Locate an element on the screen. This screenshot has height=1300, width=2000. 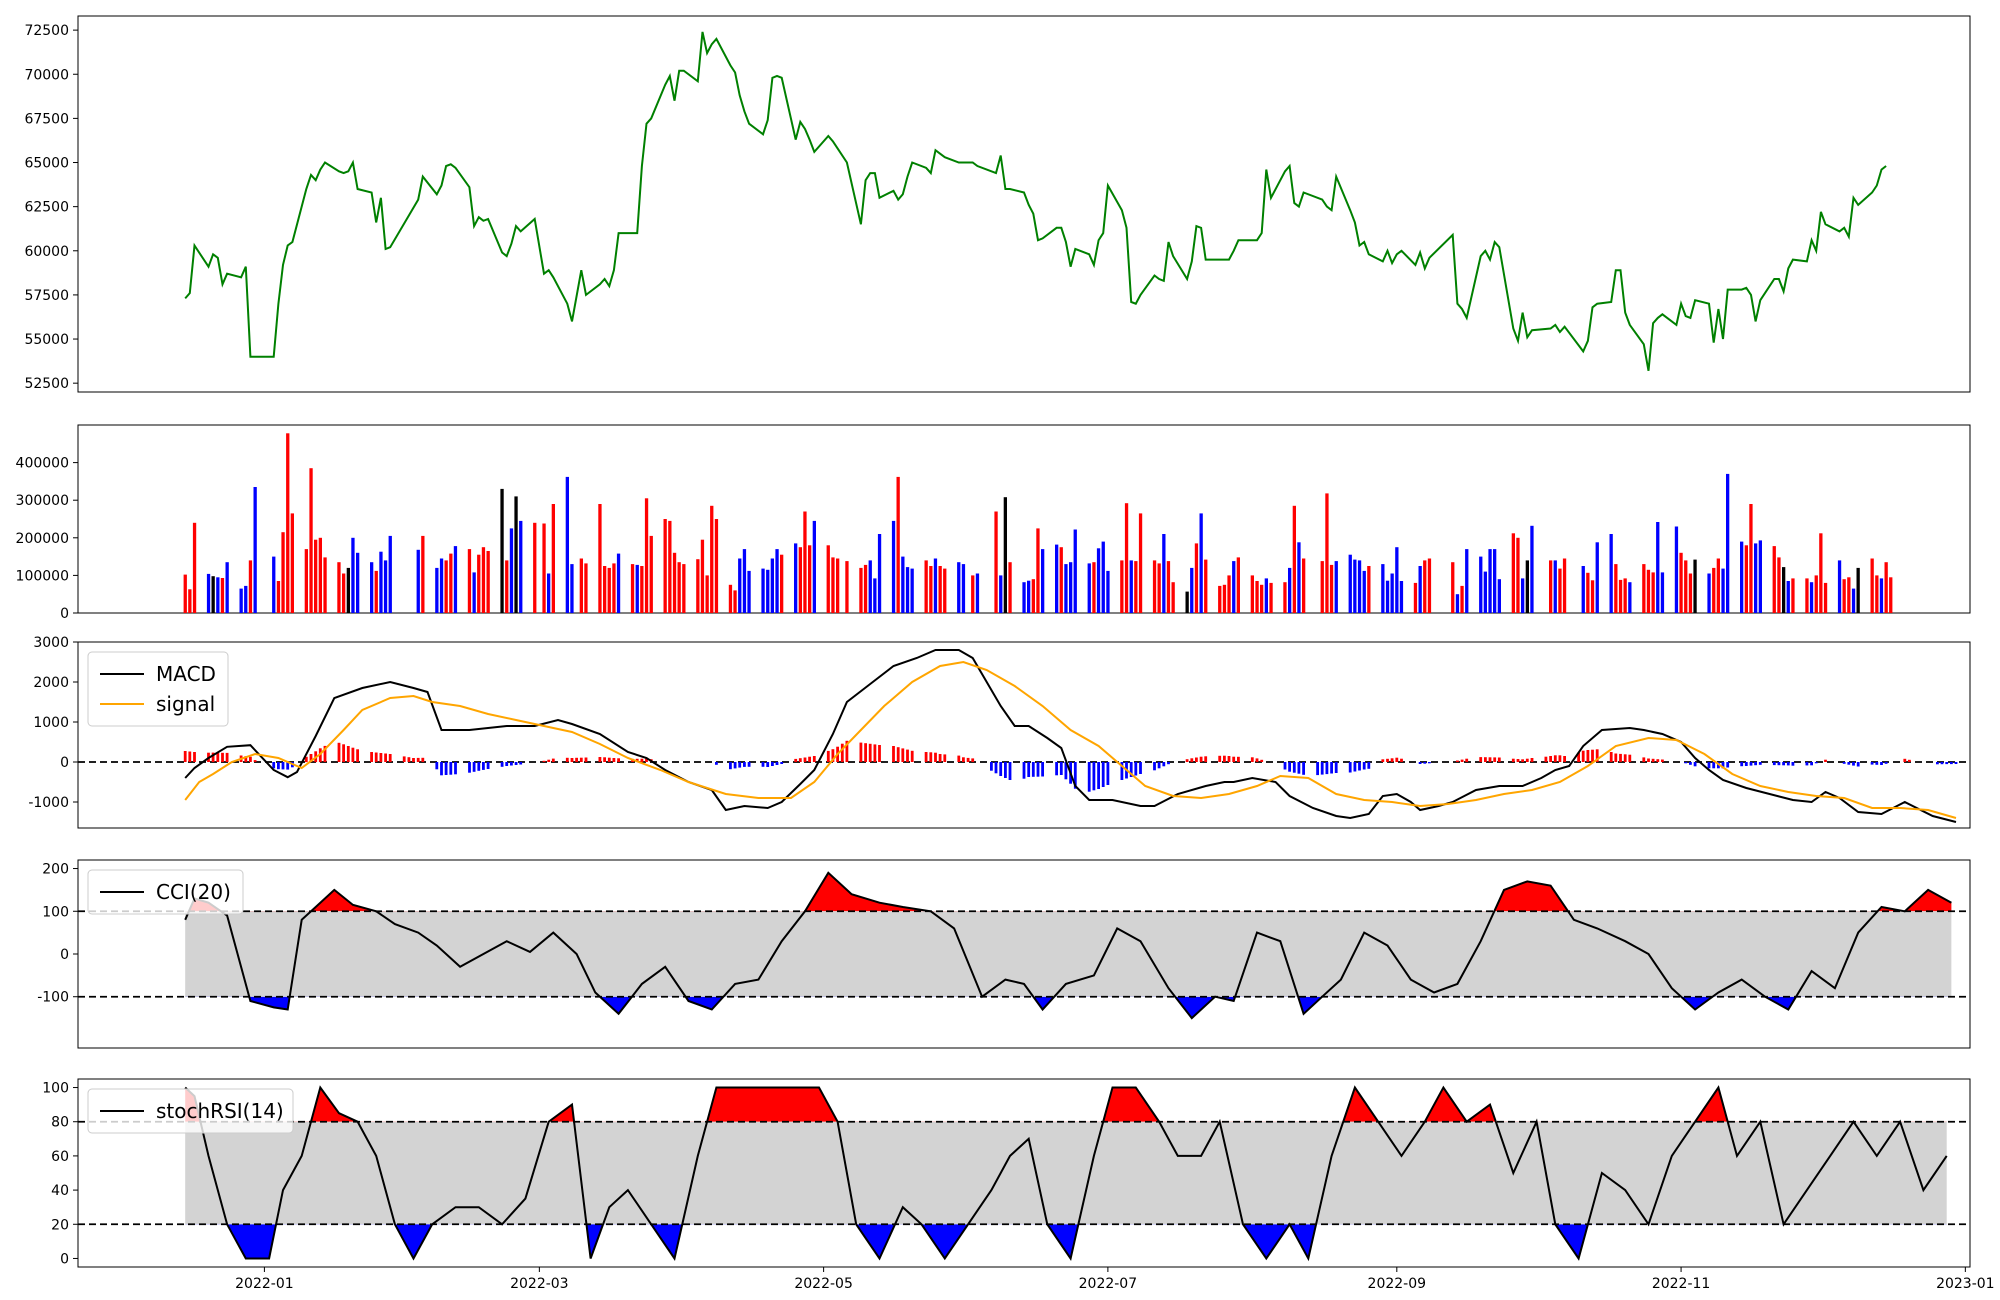
macd-y-axis: -1000 0 1000 2000 3000 is located at coordinates (53, 723).